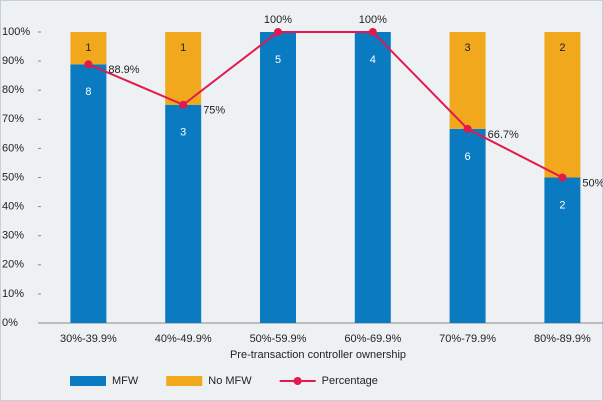 The image size is (603, 401). I want to click on count-label: 6, so click(468, 157).